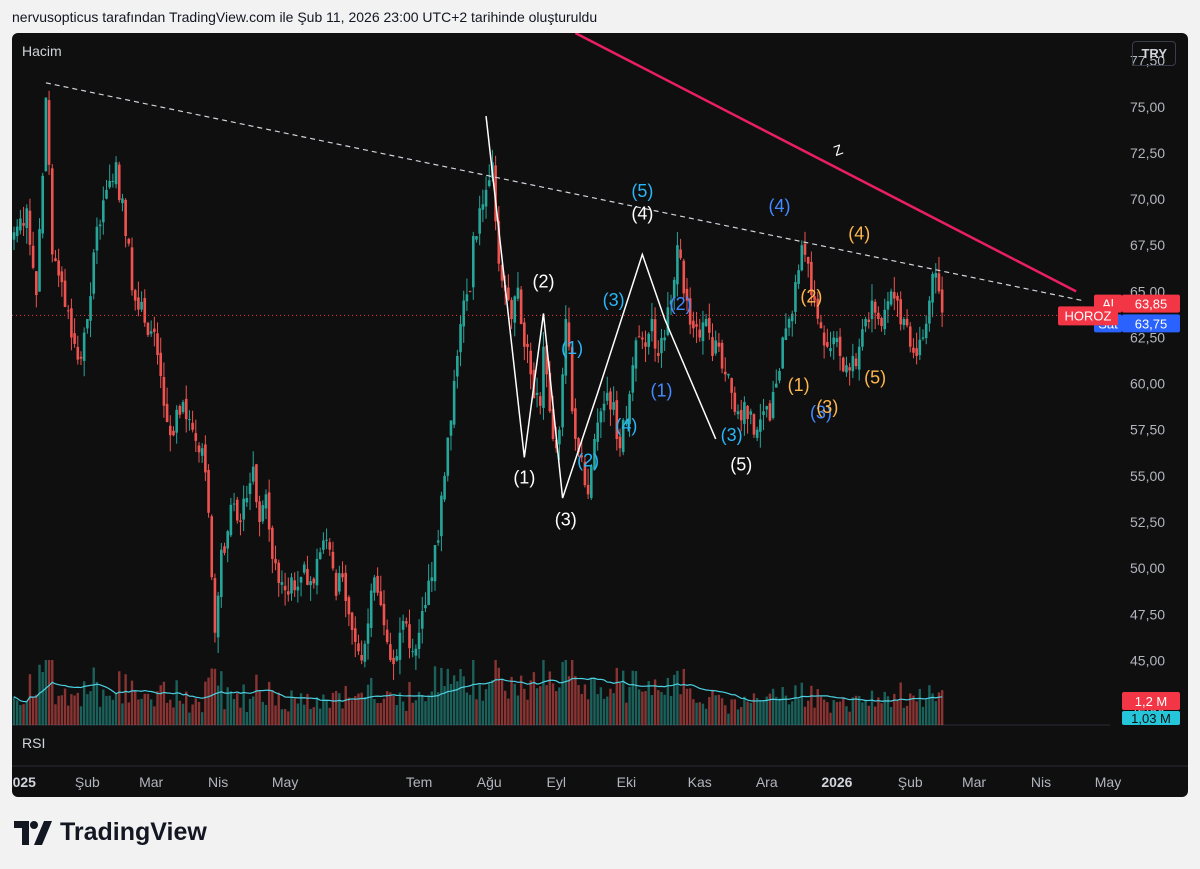  What do you see at coordinates (1154, 53) in the screenshot?
I see `currency-button: TRY` at bounding box center [1154, 53].